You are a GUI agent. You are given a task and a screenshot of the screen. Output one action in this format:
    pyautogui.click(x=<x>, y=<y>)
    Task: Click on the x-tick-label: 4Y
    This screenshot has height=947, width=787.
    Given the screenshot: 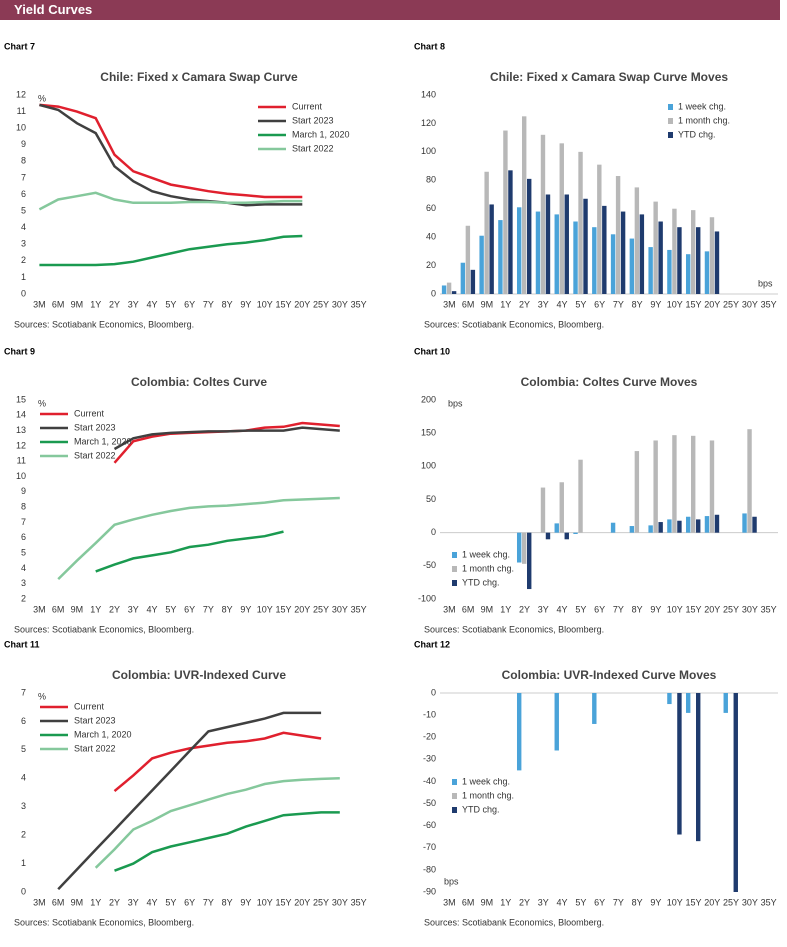 What is the action you would take?
    pyautogui.click(x=562, y=609)
    